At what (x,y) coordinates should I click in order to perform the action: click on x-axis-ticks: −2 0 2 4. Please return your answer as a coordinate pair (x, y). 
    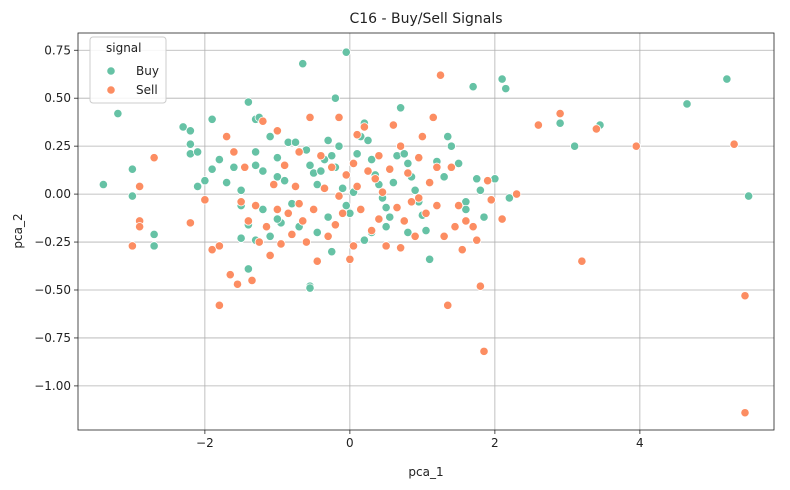
    Looking at the image, I should click on (420, 440).